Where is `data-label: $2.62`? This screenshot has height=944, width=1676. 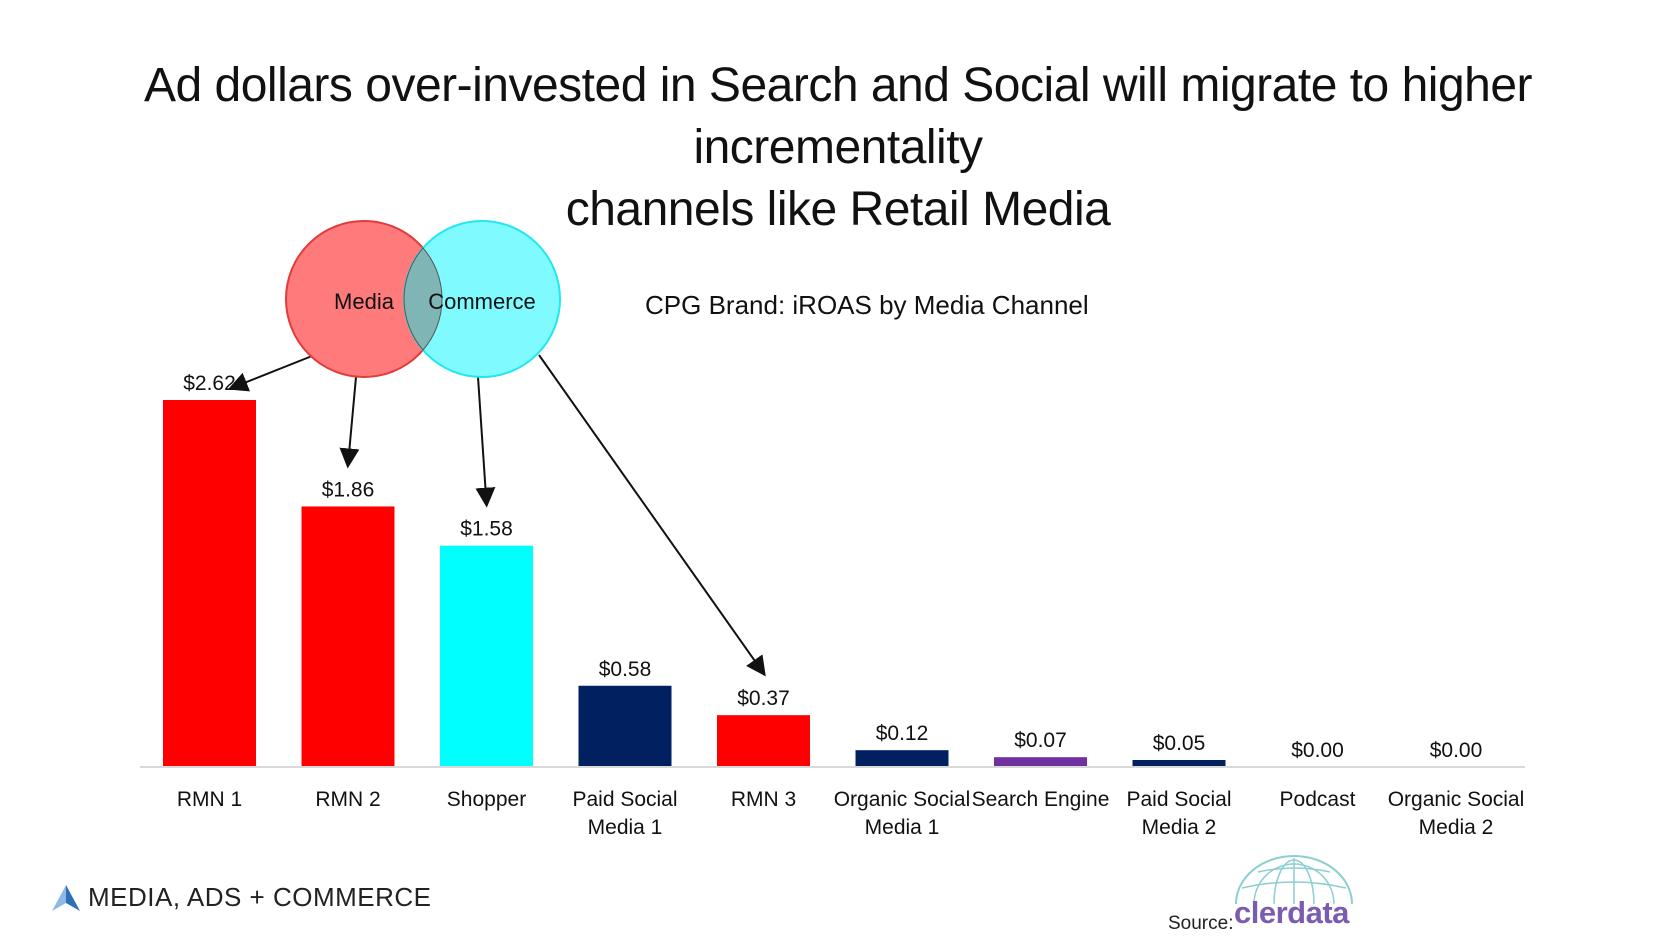 data-label: $2.62 is located at coordinates (209, 383).